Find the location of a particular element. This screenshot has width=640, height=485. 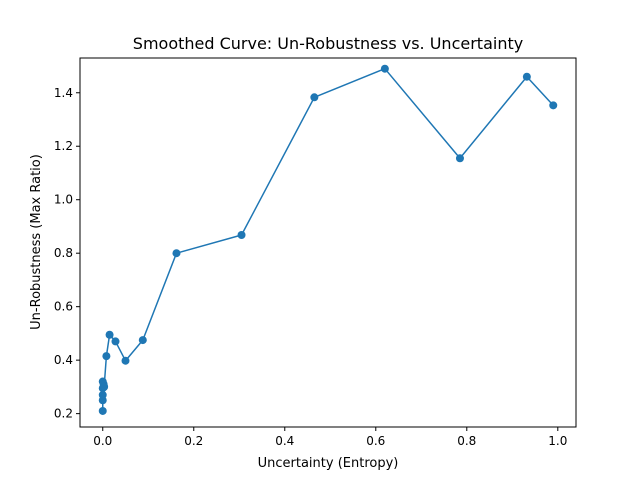

y-tick-label: 0.4 is located at coordinates (63, 360).